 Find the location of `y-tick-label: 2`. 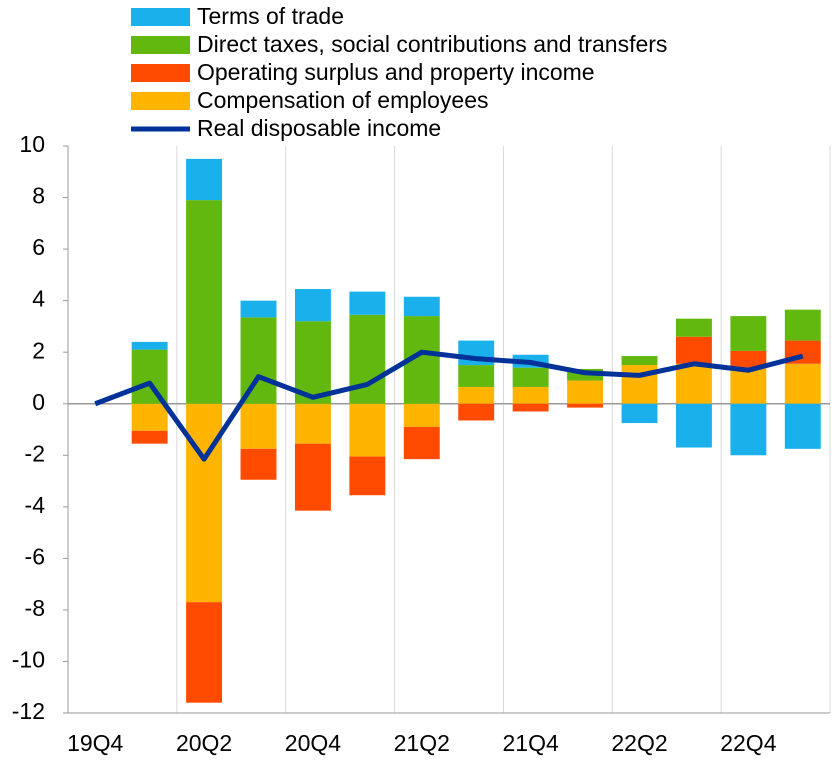

y-tick-label: 2 is located at coordinates (38, 350).